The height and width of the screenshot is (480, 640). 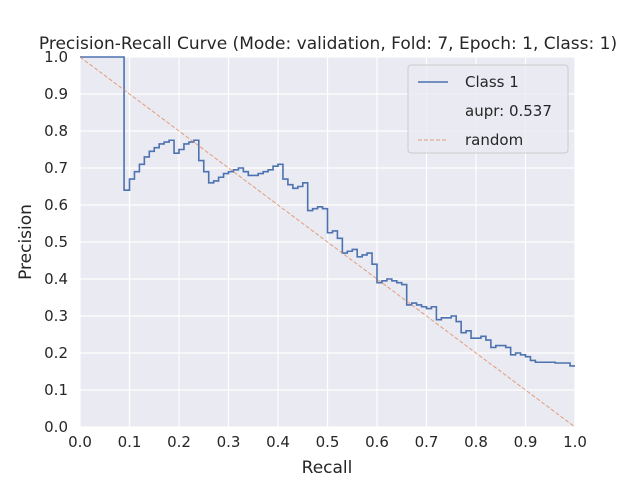 I want to click on y-tick-label: 0.6, so click(x=56, y=205).